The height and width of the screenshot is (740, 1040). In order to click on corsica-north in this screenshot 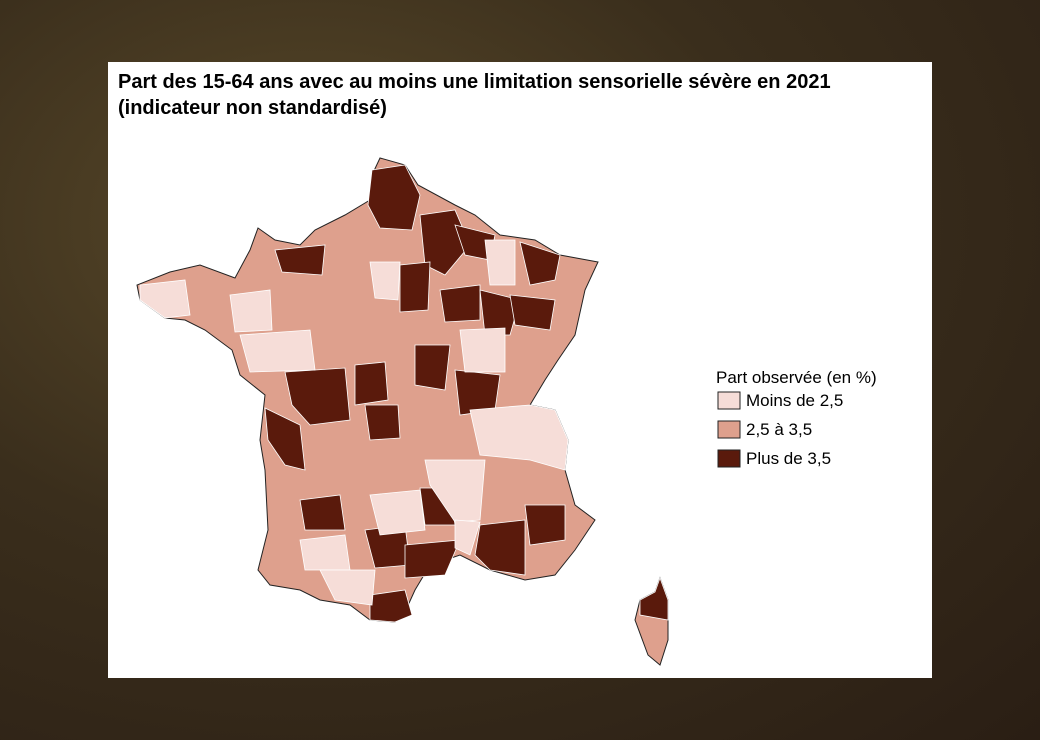, I will do `click(654, 598)`.